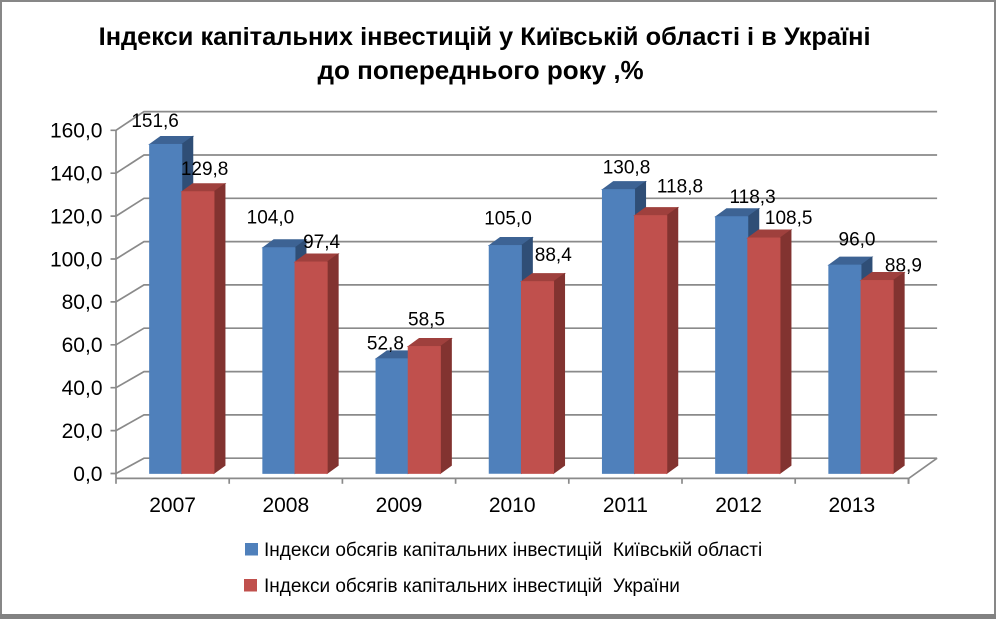  What do you see at coordinates (508, 218) in the screenshot?
I see `svg-text: 105,0` at bounding box center [508, 218].